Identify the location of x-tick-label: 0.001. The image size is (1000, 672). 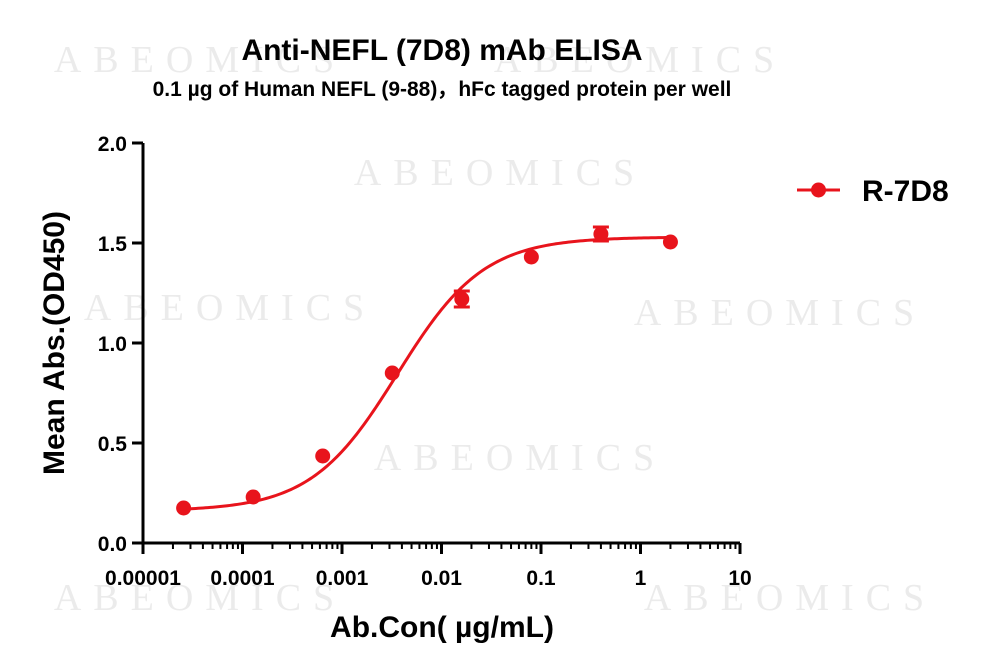
(342, 578).